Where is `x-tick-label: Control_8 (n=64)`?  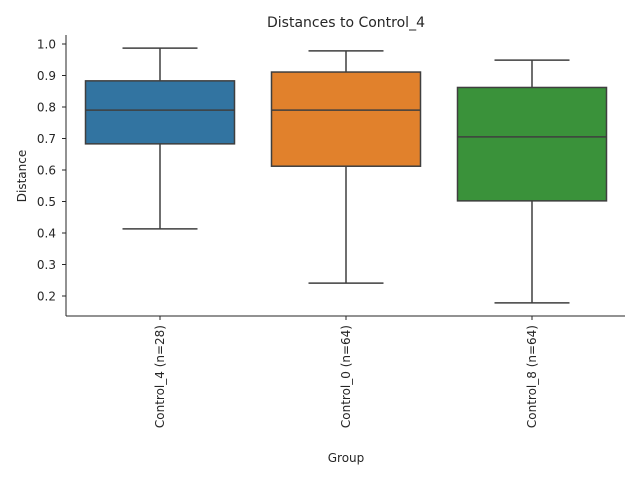
x-tick-label: Control_8 (n=64) is located at coordinates (532, 376).